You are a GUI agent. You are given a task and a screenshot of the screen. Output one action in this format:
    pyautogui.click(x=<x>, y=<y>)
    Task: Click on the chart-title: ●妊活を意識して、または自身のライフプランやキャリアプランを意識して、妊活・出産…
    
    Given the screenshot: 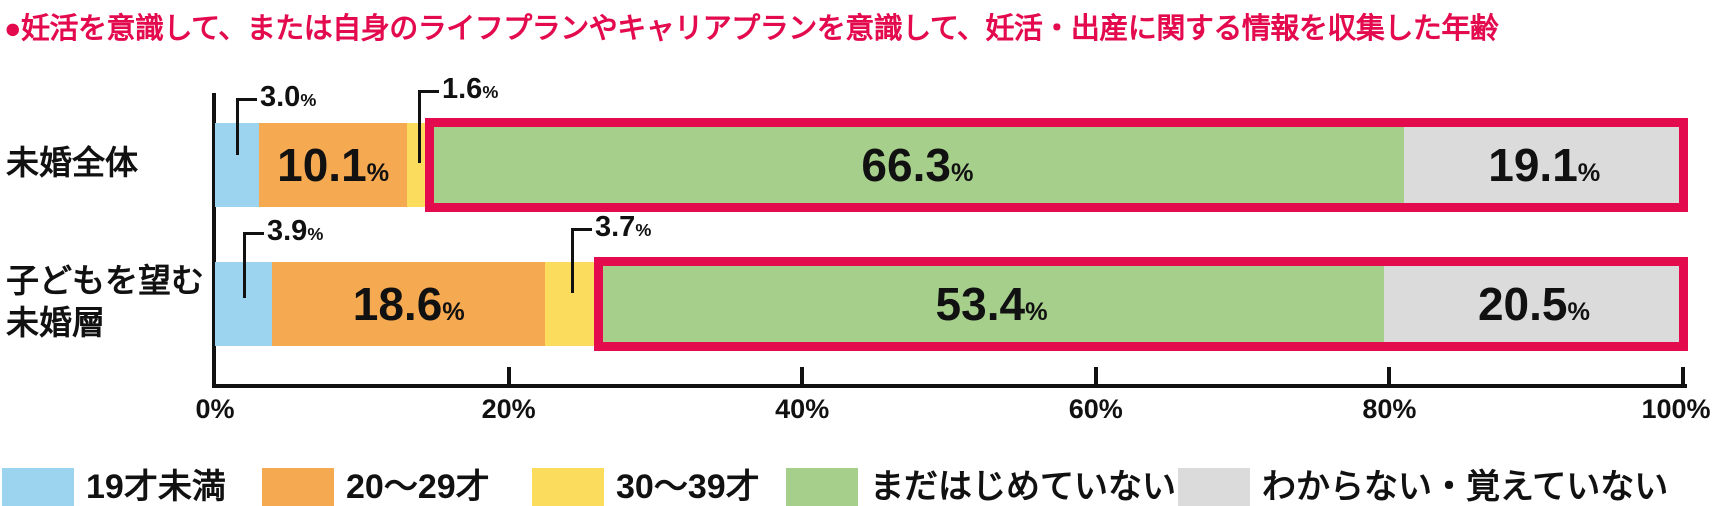 What is the action you would take?
    pyautogui.click(x=751, y=29)
    